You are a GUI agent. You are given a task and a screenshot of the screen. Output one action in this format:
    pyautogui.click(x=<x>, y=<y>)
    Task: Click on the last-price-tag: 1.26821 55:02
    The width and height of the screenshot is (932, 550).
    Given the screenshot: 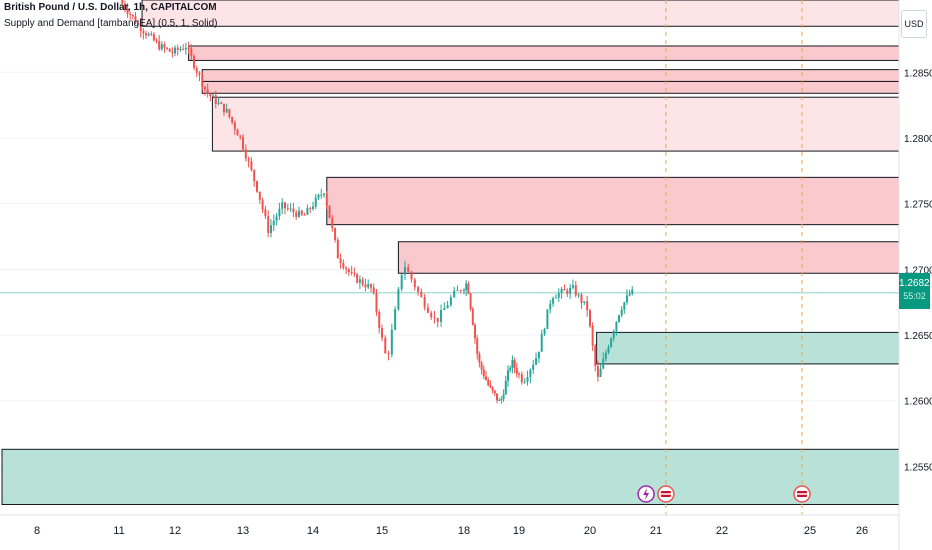 What is the action you would take?
    pyautogui.click(x=915, y=291)
    